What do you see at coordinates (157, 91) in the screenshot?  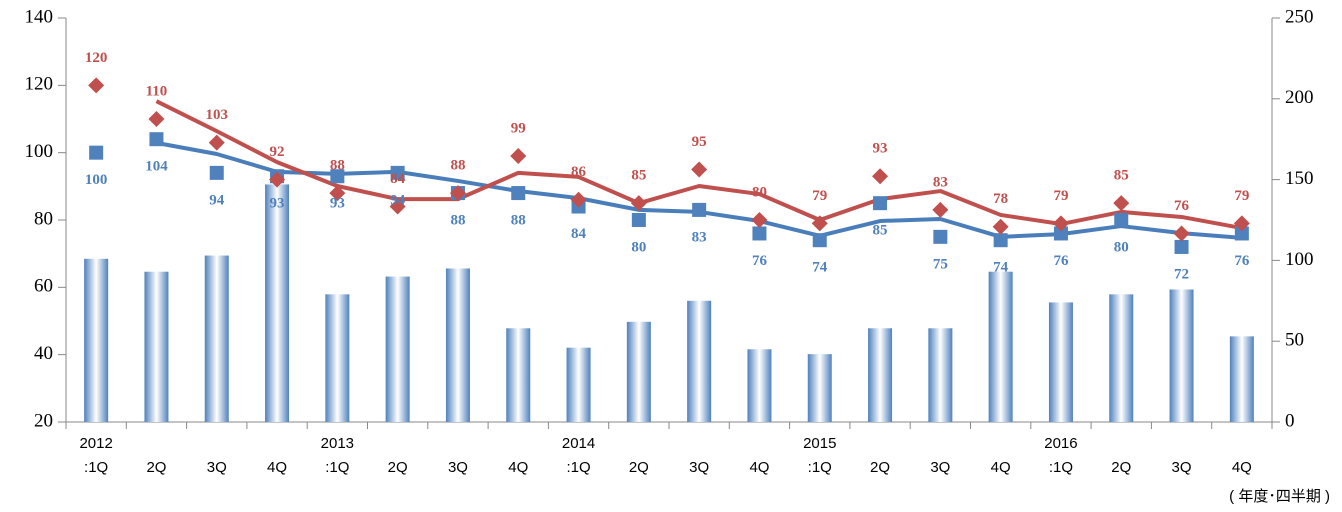 I see `value-label: 110` at bounding box center [157, 91].